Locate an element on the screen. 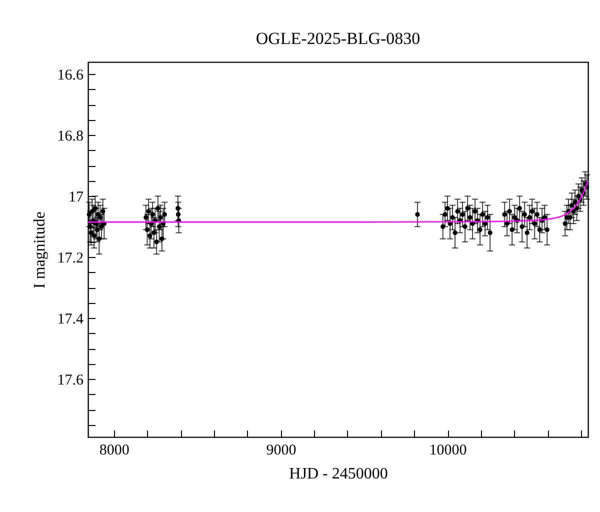 Image resolution: width=600 pixels, height=512 pixels. y-tick-label: 16.6 is located at coordinates (70, 76).